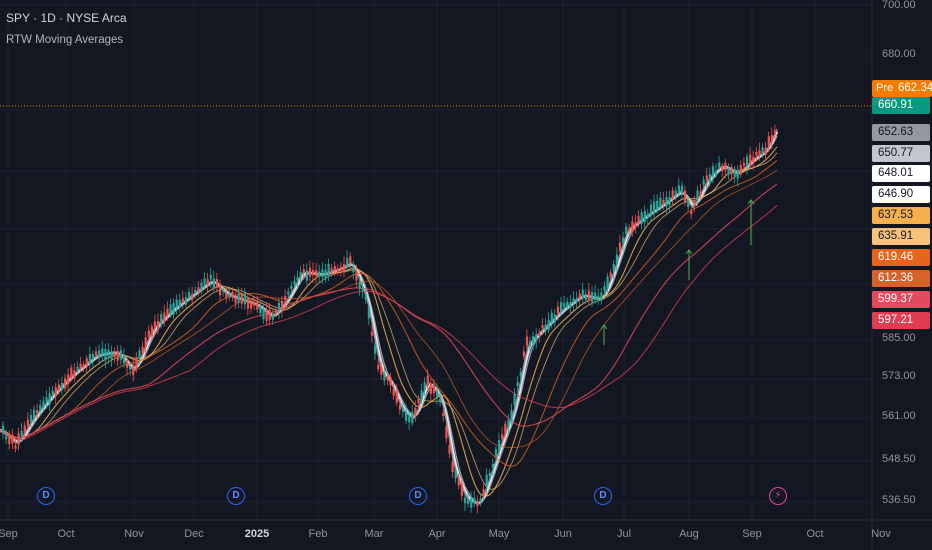 This screenshot has width=932, height=550. What do you see at coordinates (899, 376) in the screenshot?
I see `y-tick: 573.00` at bounding box center [899, 376].